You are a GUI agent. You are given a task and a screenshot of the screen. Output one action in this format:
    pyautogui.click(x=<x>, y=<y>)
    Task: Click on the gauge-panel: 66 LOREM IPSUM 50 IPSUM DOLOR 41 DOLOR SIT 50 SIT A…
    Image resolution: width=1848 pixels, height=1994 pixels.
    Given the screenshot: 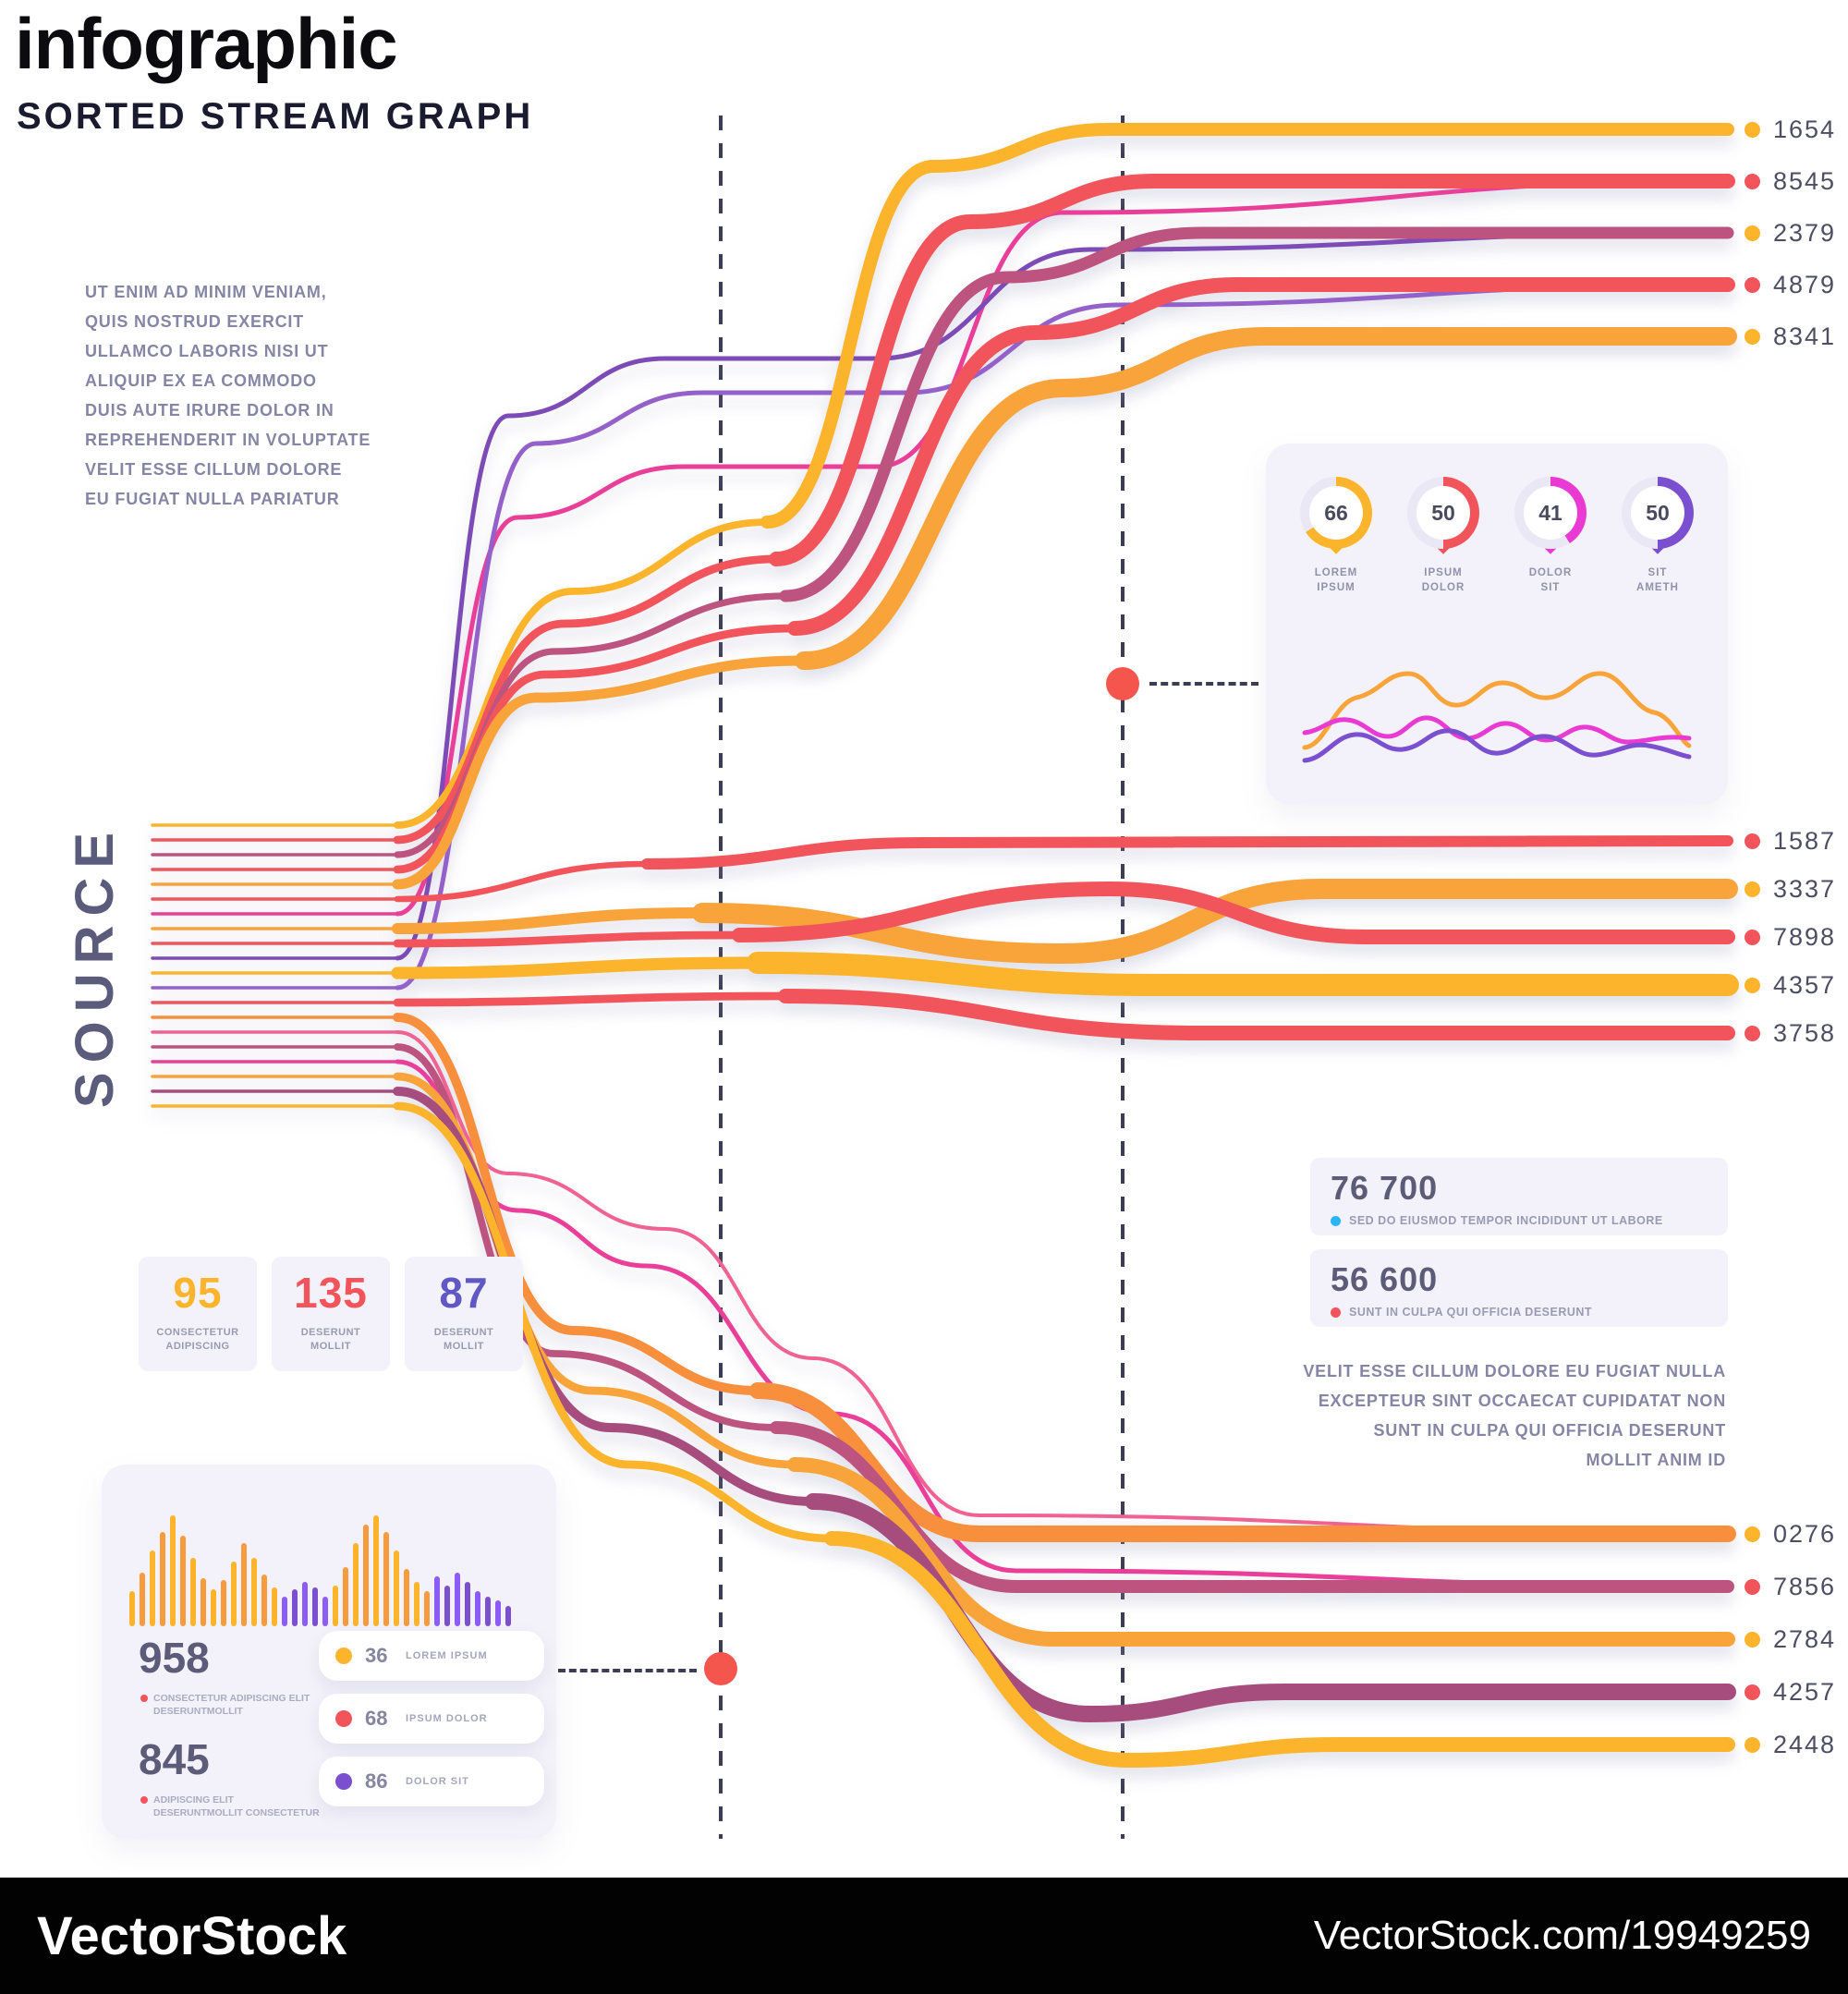 What is the action you would take?
    pyautogui.click(x=1497, y=624)
    